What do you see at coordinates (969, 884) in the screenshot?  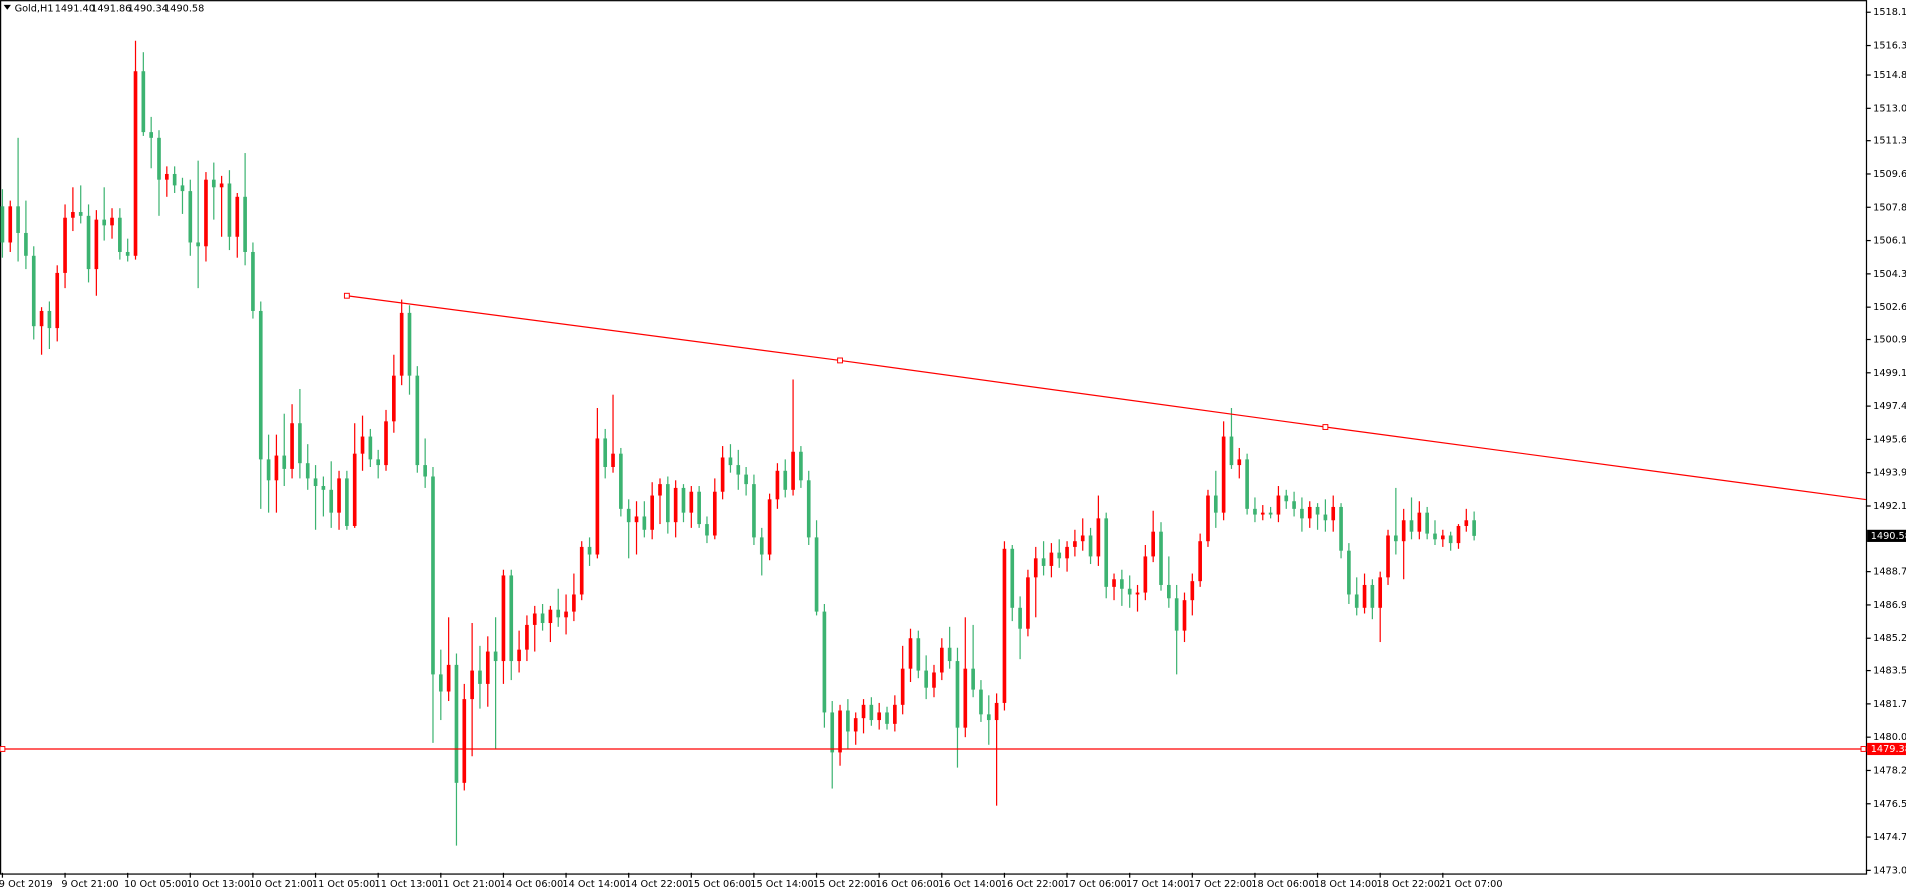 I see `x-tick-label: 16 Oct 14:00` at bounding box center [969, 884].